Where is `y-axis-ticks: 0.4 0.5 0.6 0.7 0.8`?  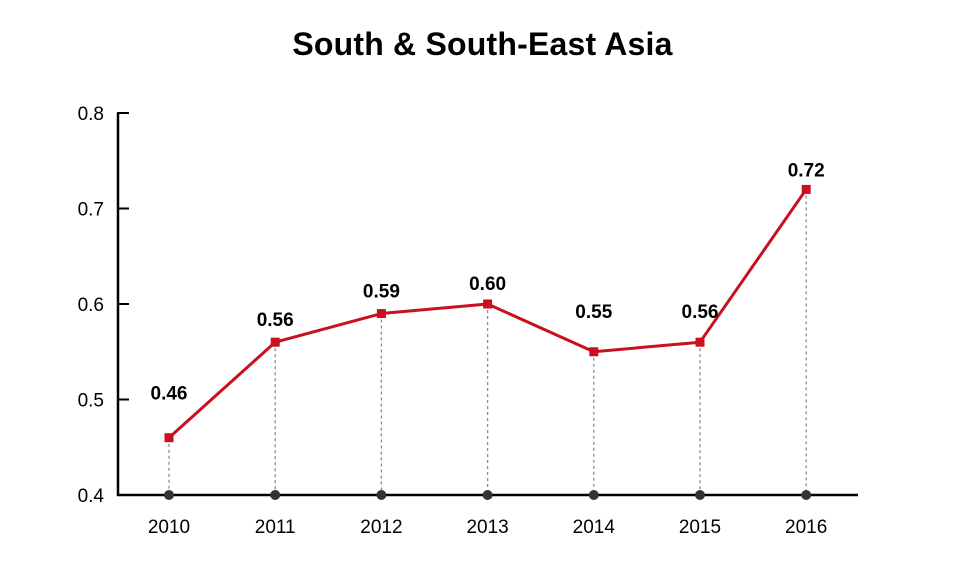 y-axis-ticks: 0.4 0.5 0.6 0.7 0.8 is located at coordinates (103, 305).